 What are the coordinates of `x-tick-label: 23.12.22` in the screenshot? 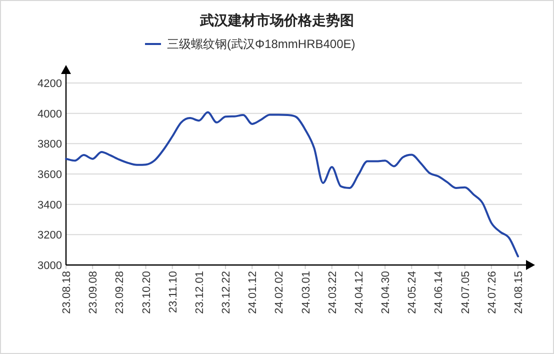 It's located at (226, 292).